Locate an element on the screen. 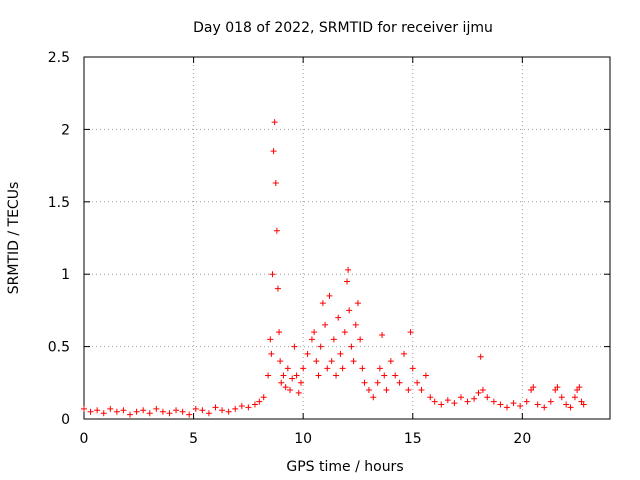 The height and width of the screenshot is (480, 640). x-tick-label: 20 is located at coordinates (522, 439).